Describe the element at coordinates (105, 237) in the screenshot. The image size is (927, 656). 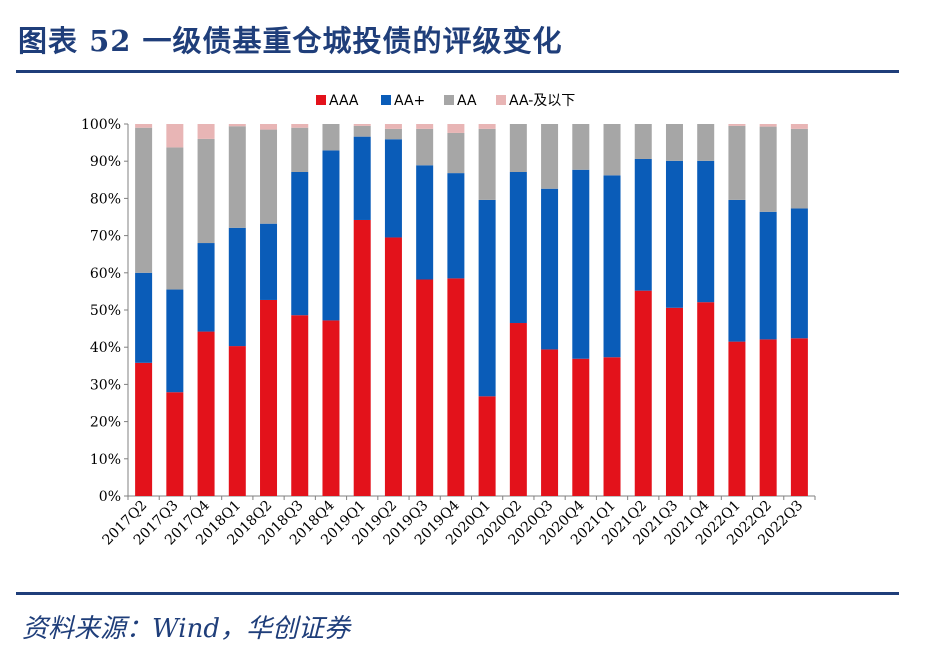
I see `y-tick-label: 70%` at that location.